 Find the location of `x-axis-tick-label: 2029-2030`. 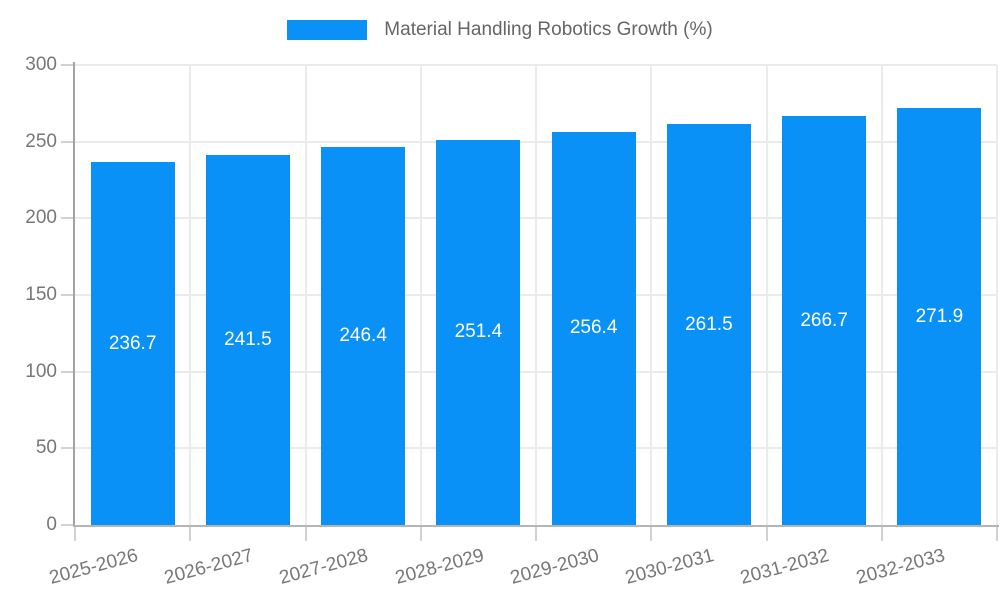

x-axis-tick-label: 2029-2030 is located at coordinates (554, 567).